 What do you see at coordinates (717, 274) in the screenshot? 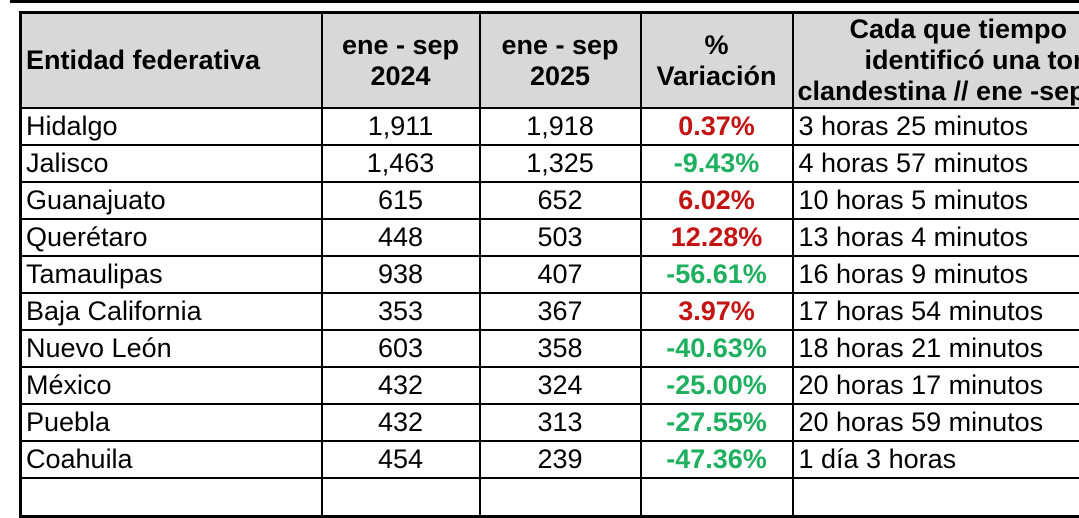
I see `cell-variation: -56.61%` at bounding box center [717, 274].